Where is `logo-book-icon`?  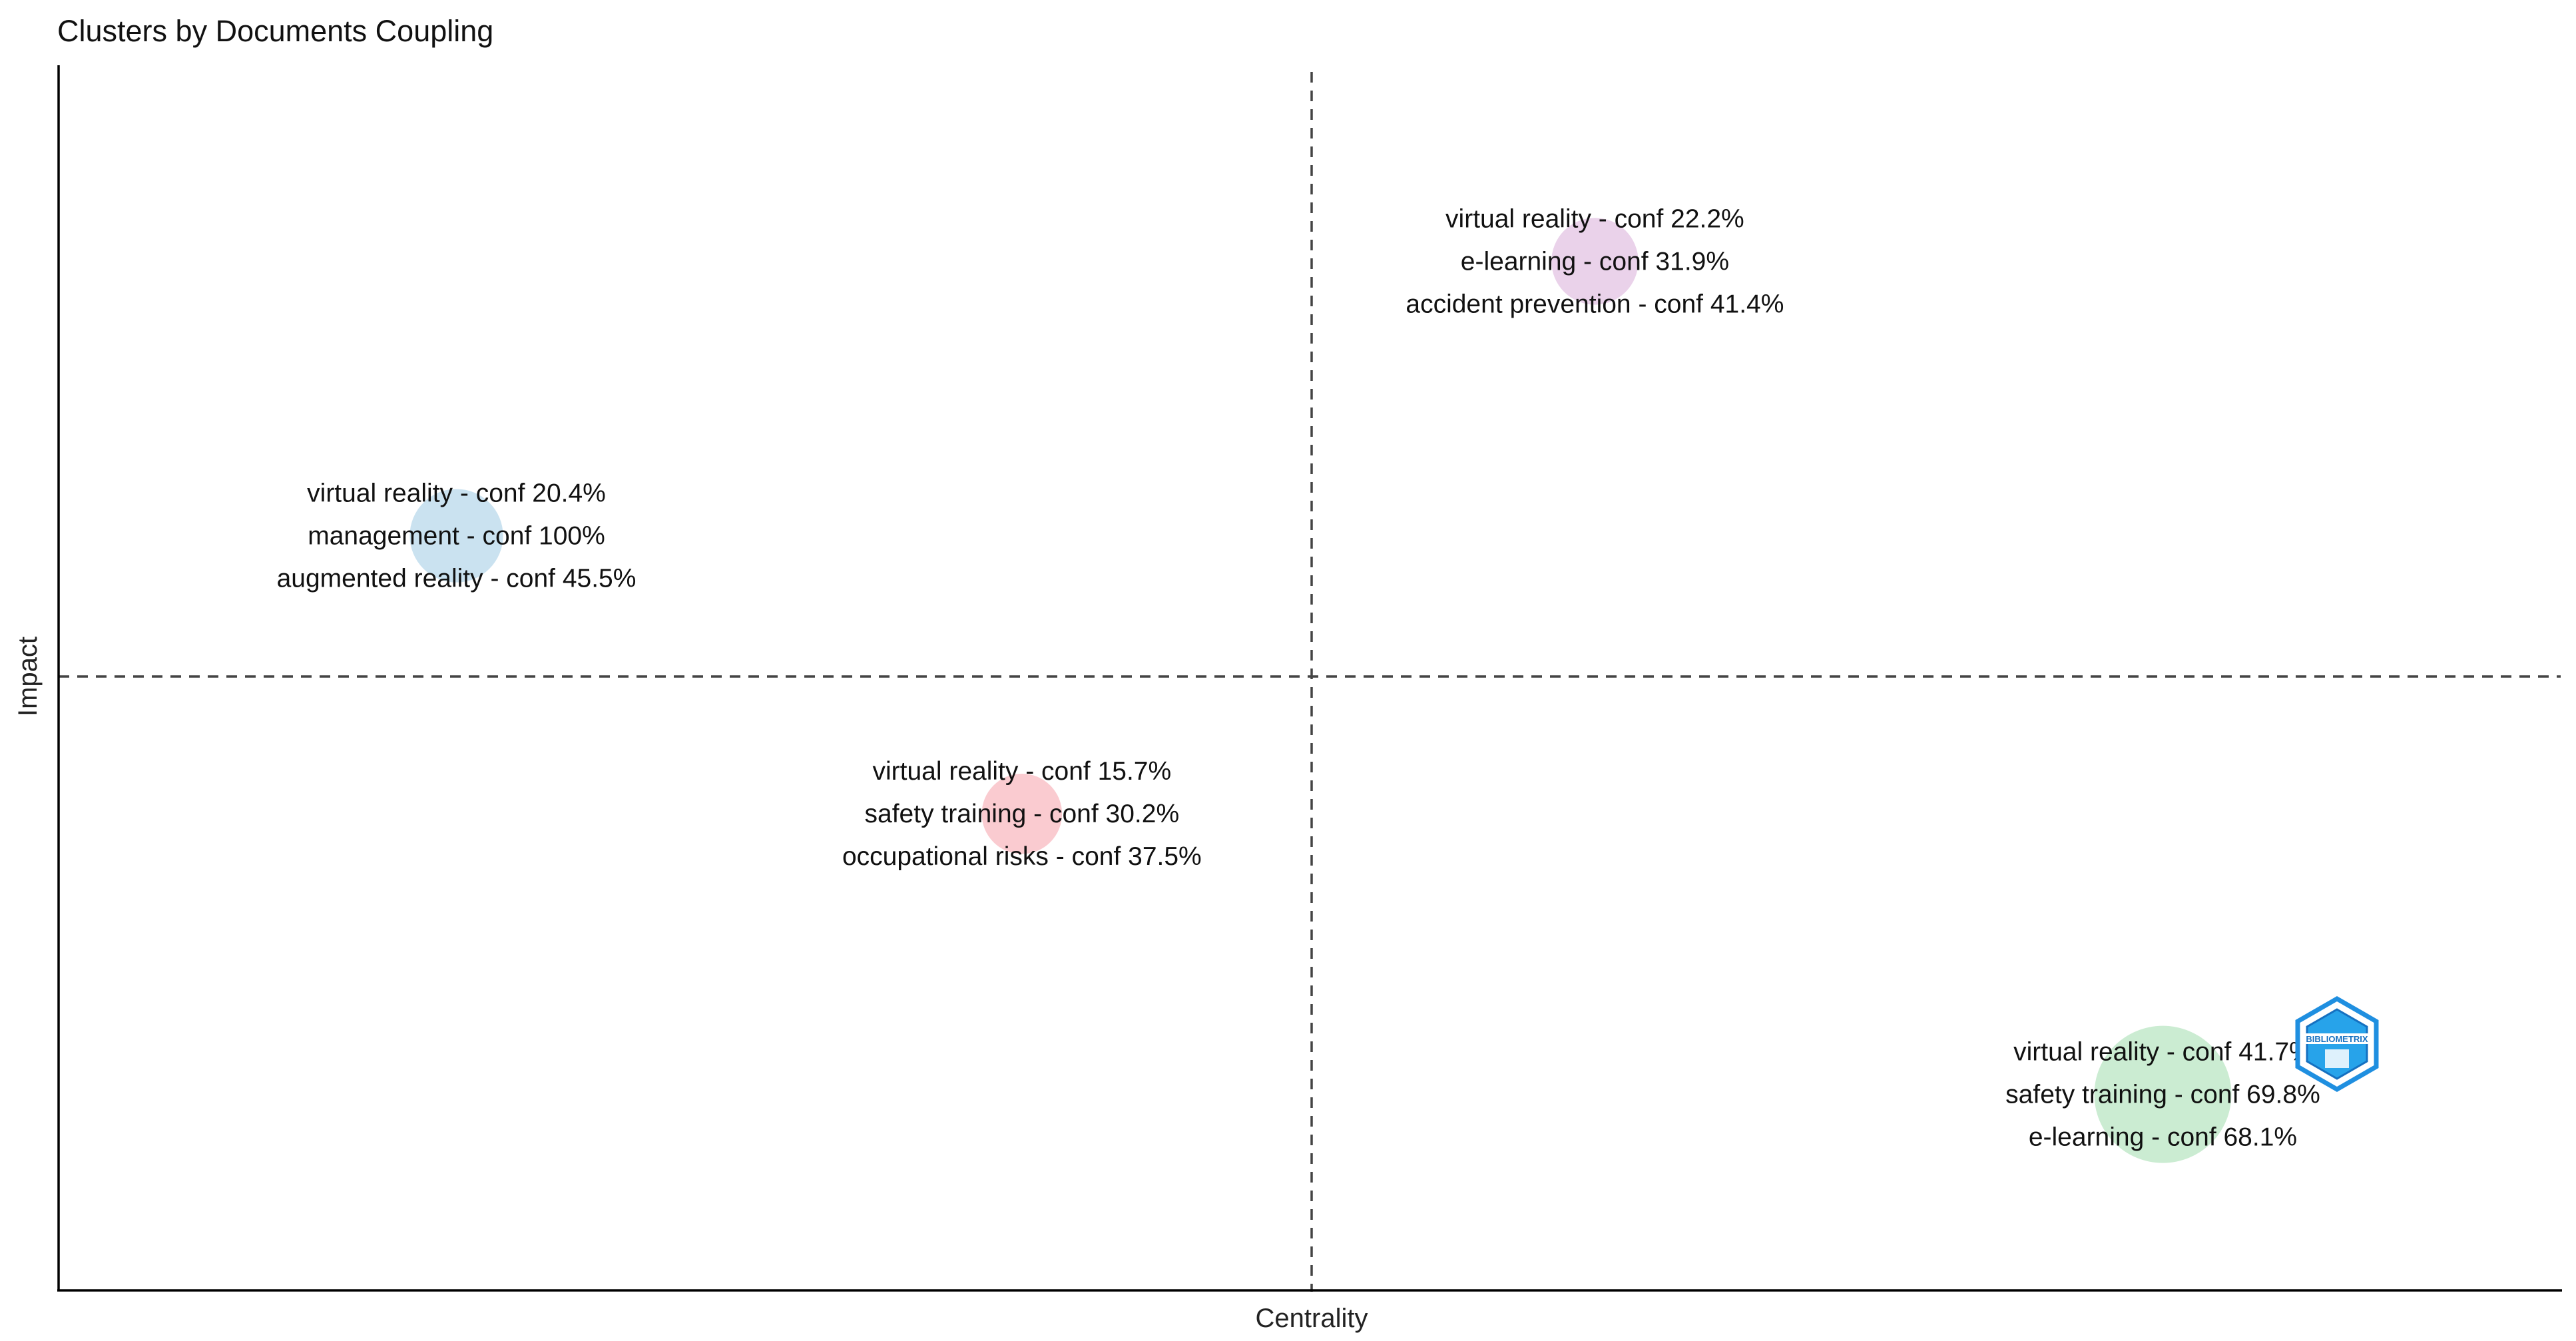 logo-book-icon is located at coordinates (2337, 1059).